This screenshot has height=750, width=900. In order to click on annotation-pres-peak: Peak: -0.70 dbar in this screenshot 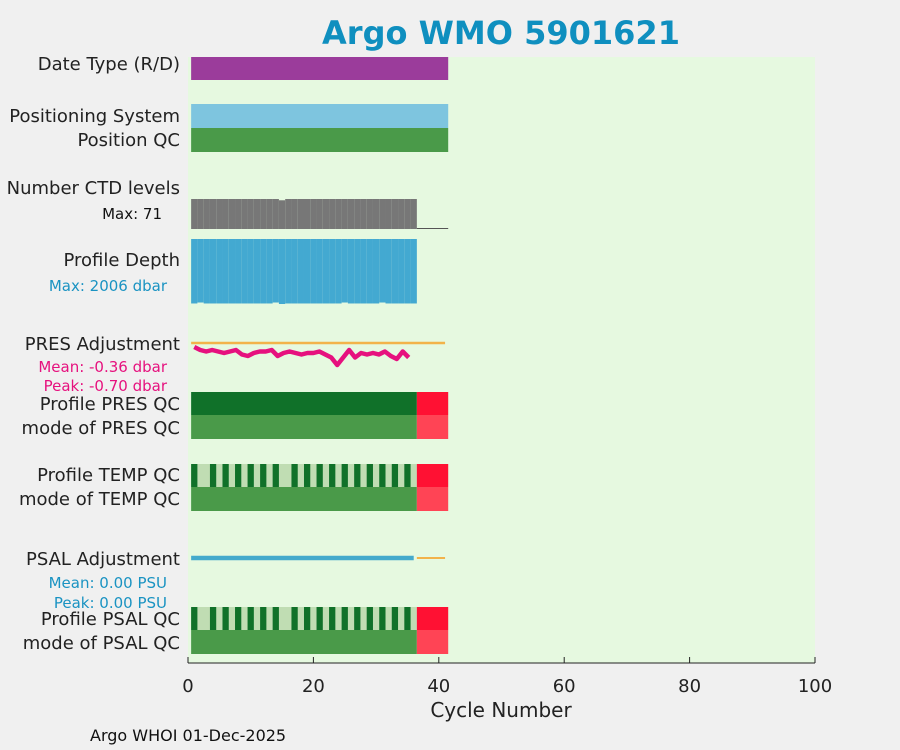, I will do `click(106, 386)`.